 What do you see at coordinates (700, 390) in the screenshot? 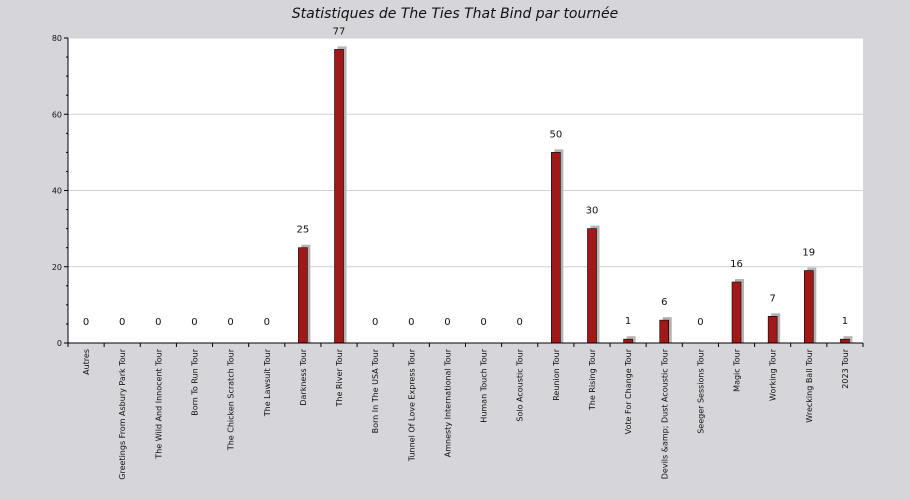
I see `x-tick-label: Seeger Sessions Tour` at bounding box center [700, 390].